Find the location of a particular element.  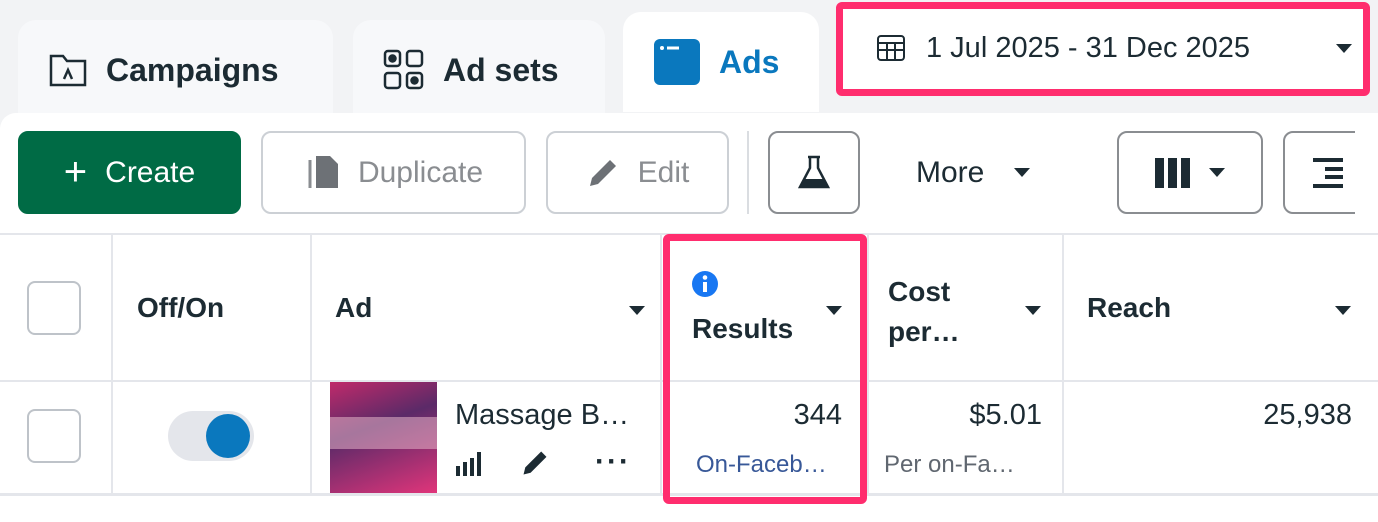

test-button is located at coordinates (814, 172).